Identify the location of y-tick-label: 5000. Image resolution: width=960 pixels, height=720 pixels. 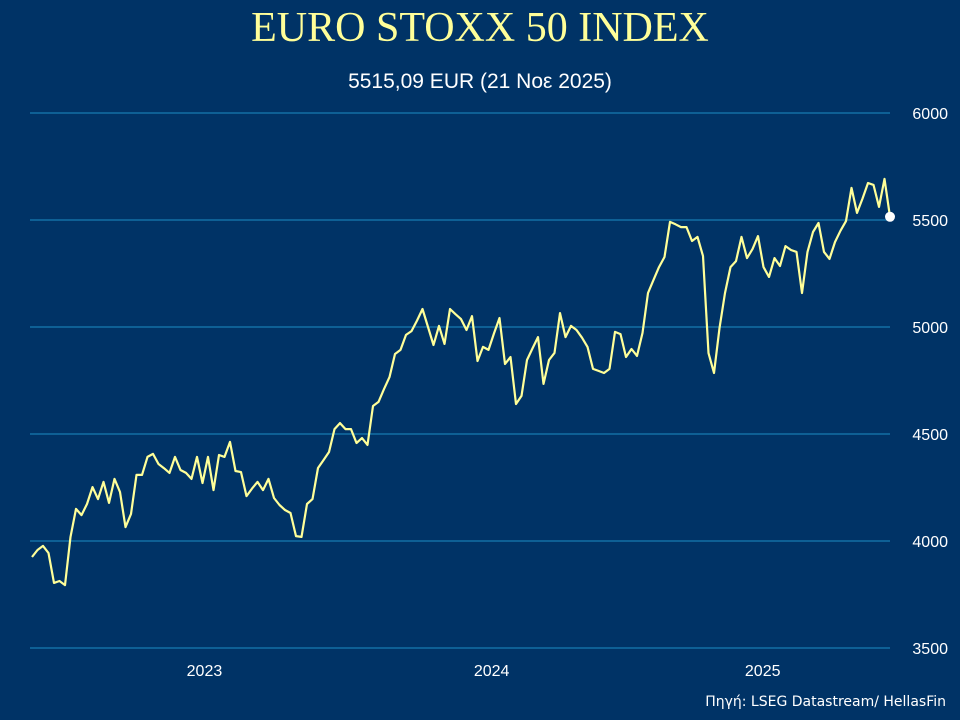
(930, 328).